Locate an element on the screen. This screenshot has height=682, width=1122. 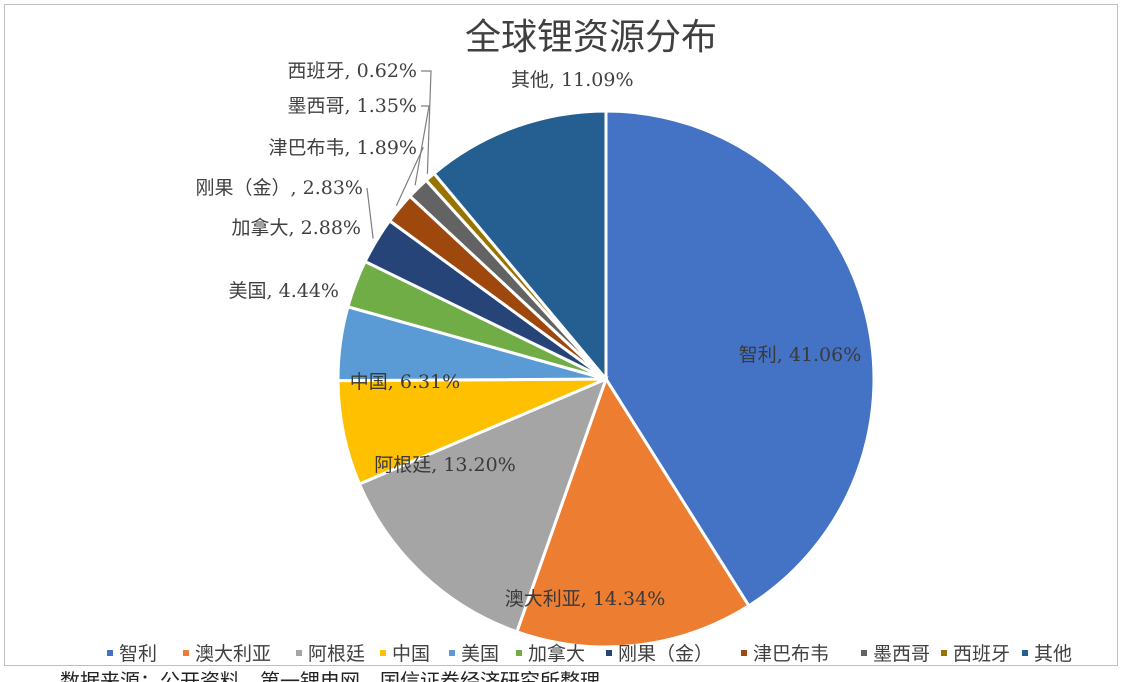
leader-lines is located at coordinates (399, 154).